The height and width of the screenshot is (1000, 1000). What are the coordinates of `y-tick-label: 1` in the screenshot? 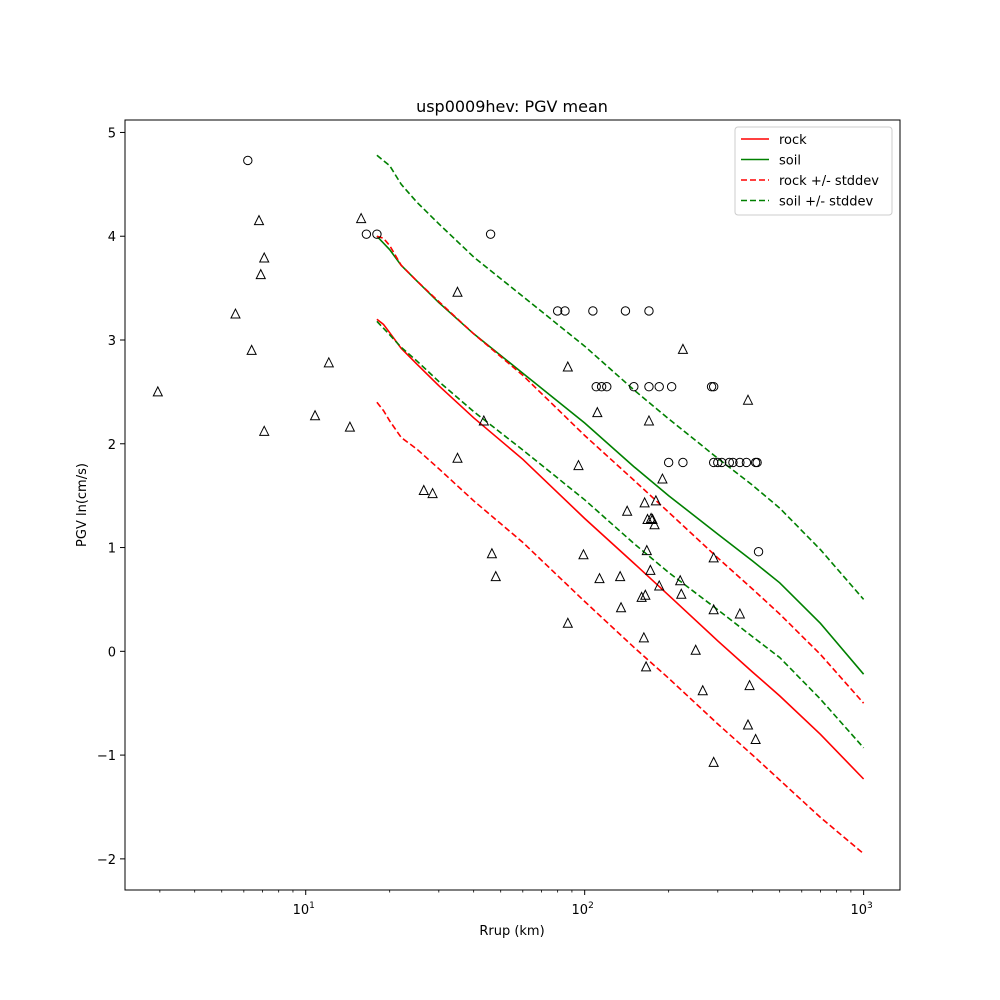 It's located at (112, 549).